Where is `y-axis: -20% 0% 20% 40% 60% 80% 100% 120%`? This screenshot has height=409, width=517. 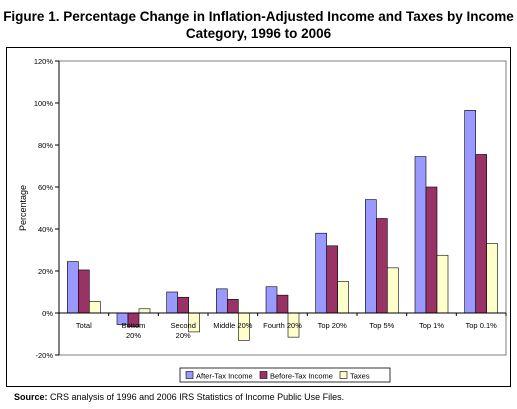
y-axis: -20% 0% 20% 40% 60% 80% 100% 120% is located at coordinates (47, 208).